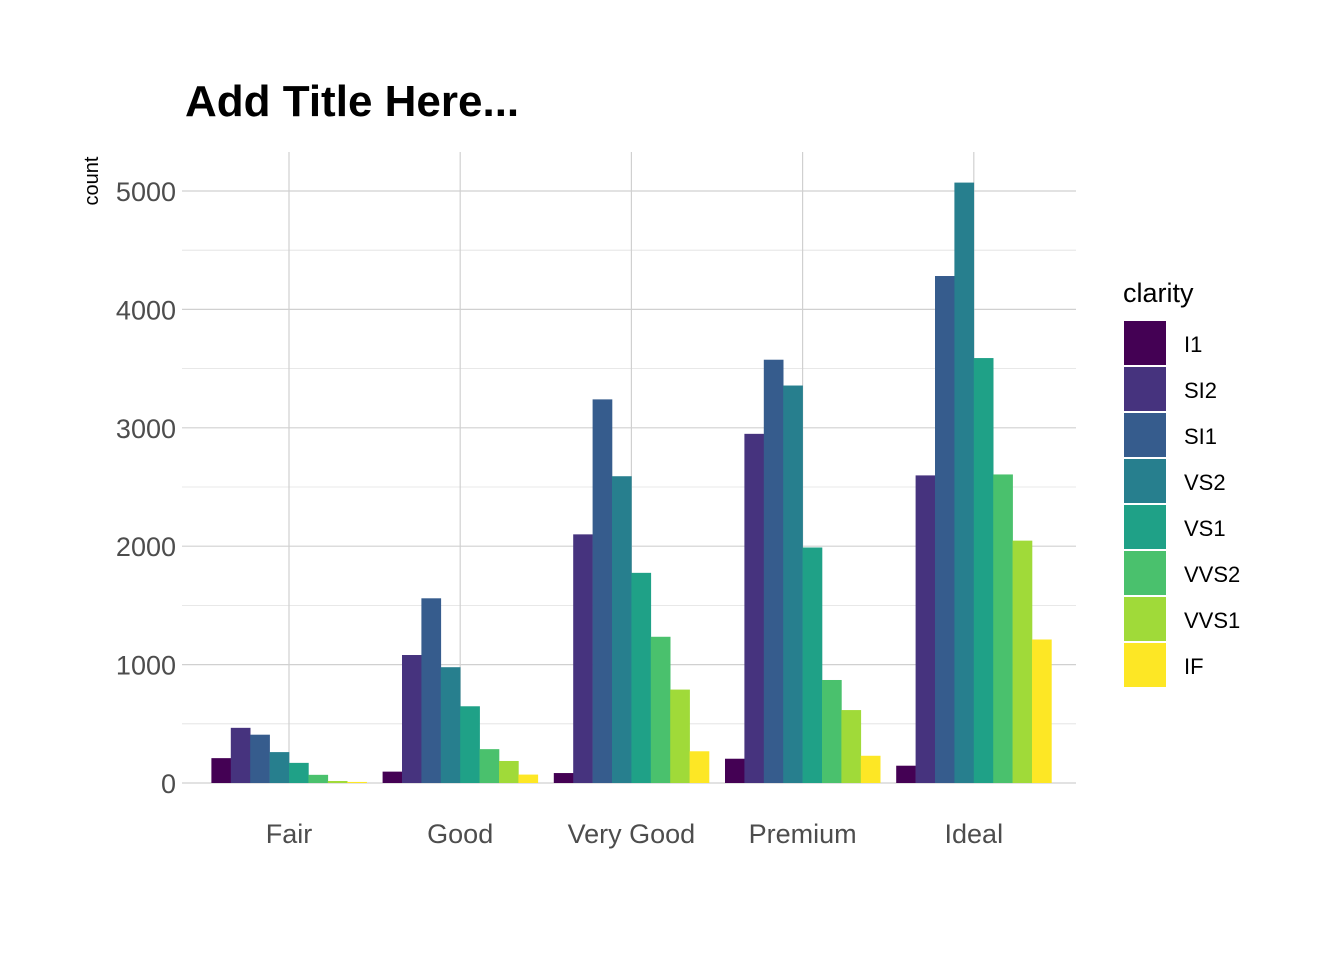 This screenshot has width=1344, height=960. What do you see at coordinates (299, 772) in the screenshot?
I see `bar-vs1-fair` at bounding box center [299, 772].